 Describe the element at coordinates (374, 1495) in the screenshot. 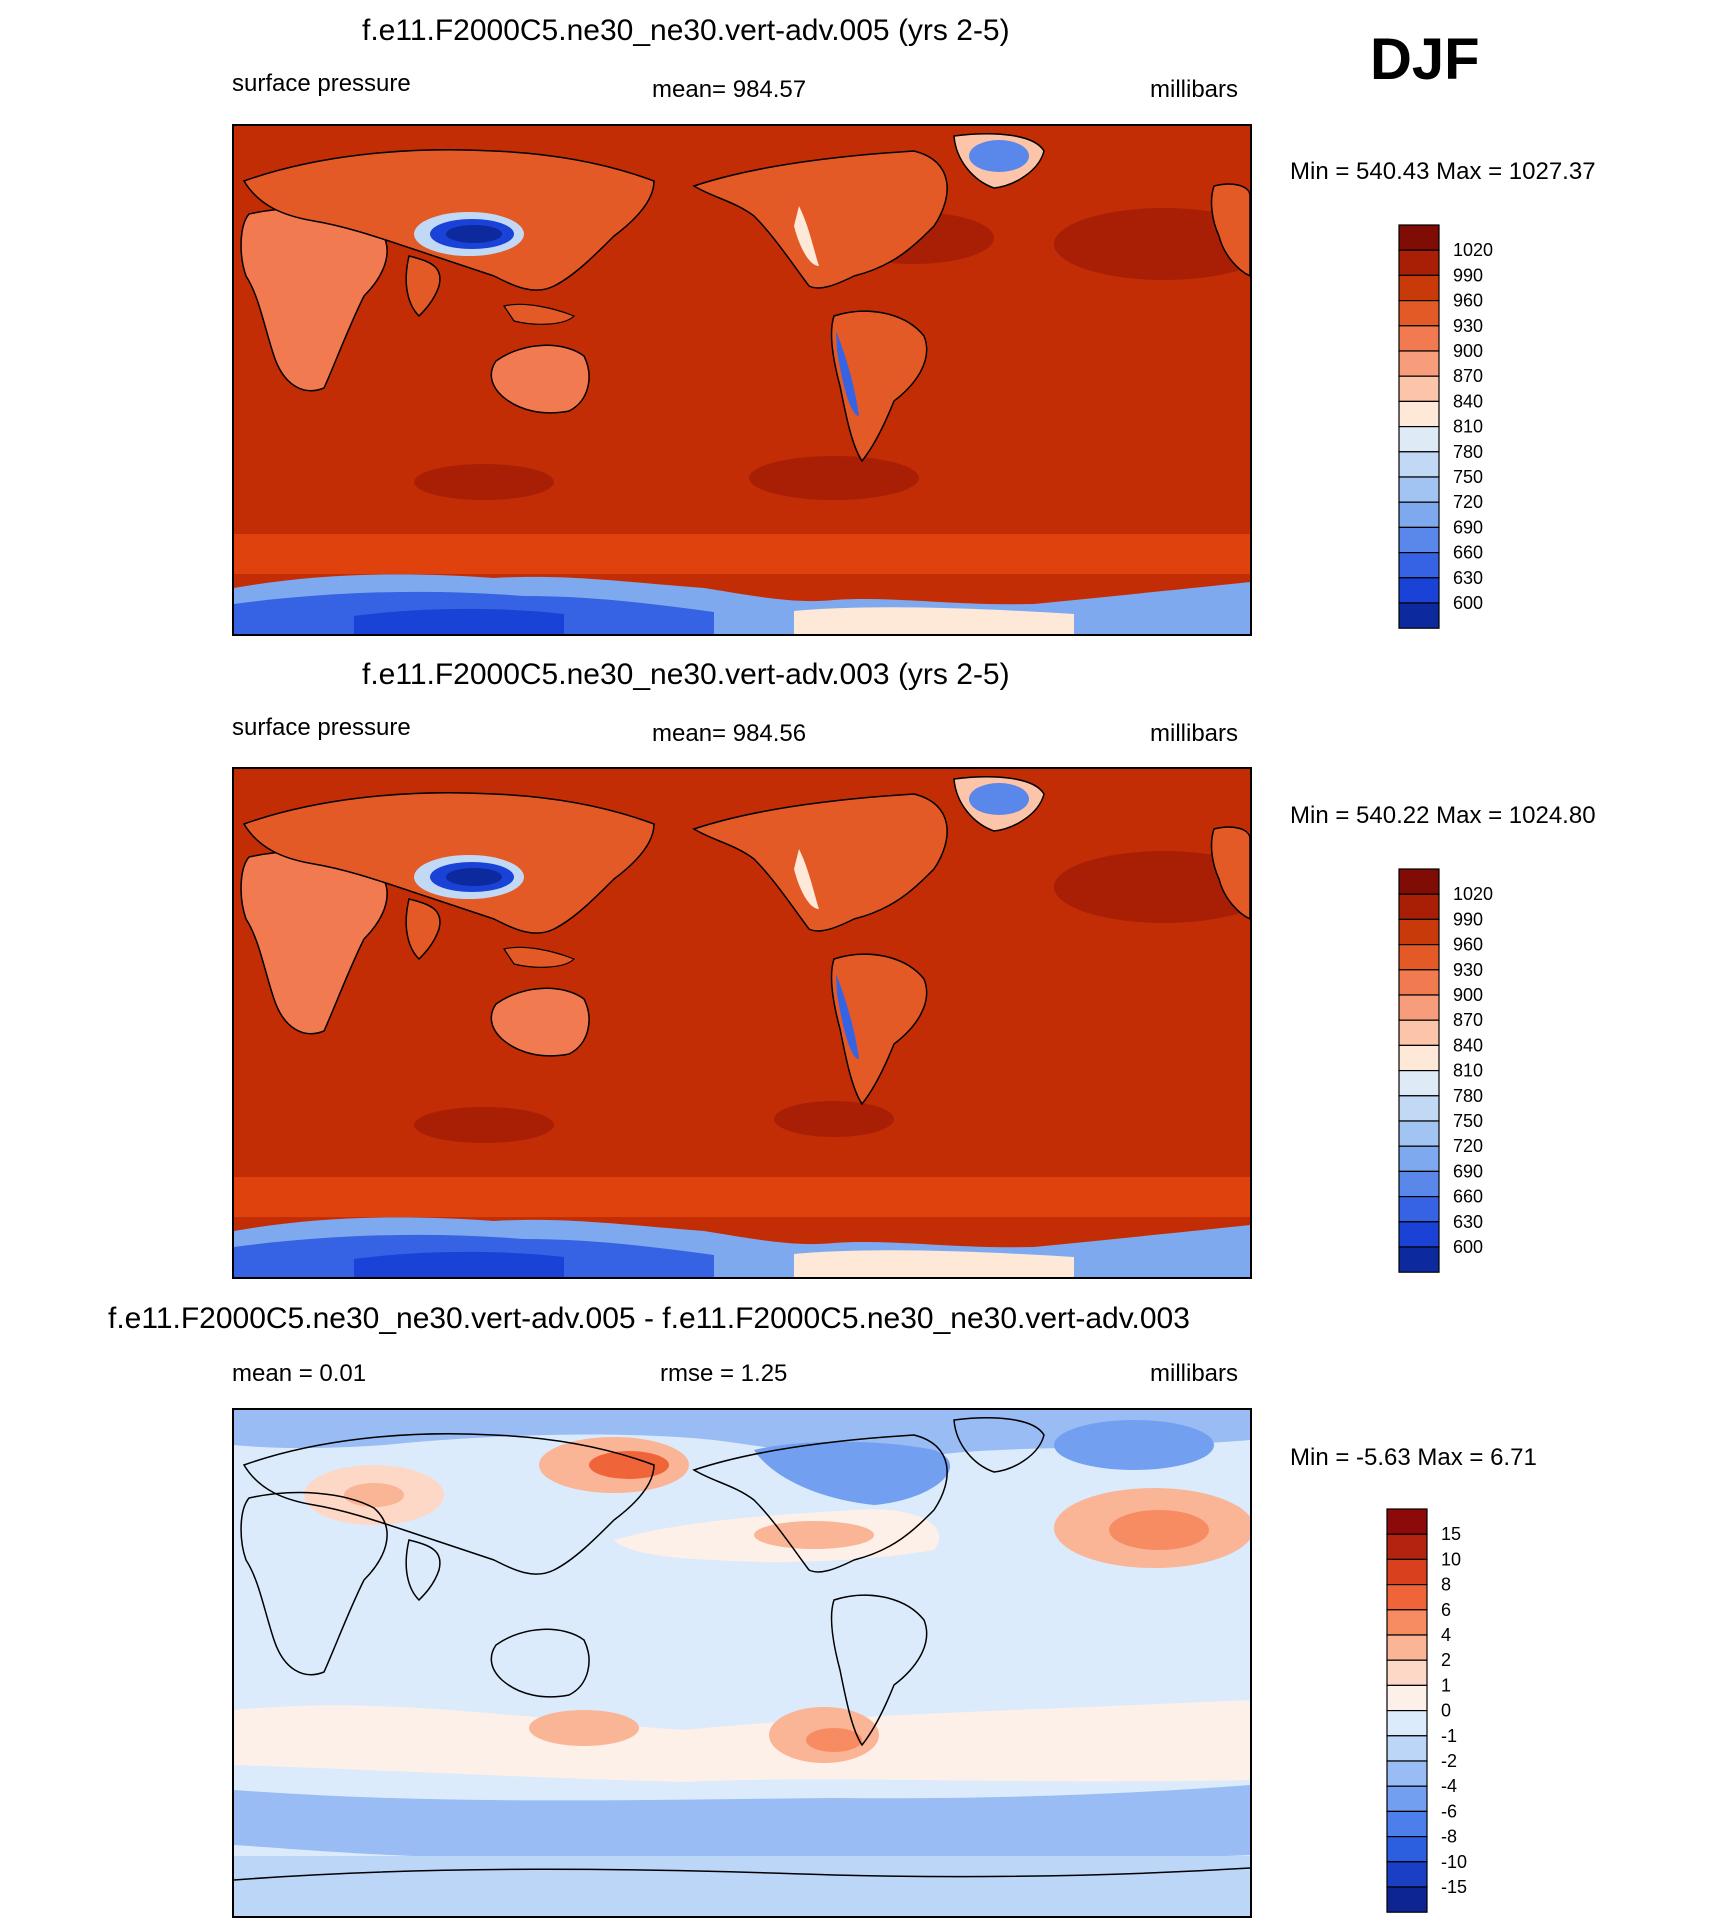

I see `europe-positive-core` at that location.